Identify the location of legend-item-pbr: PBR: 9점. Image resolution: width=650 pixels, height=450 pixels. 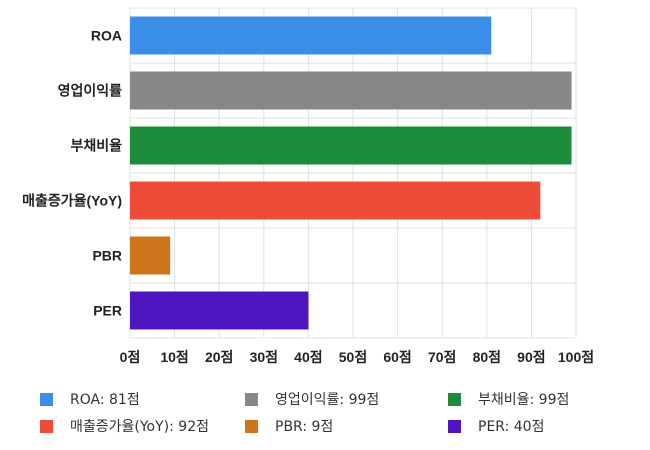
(289, 426).